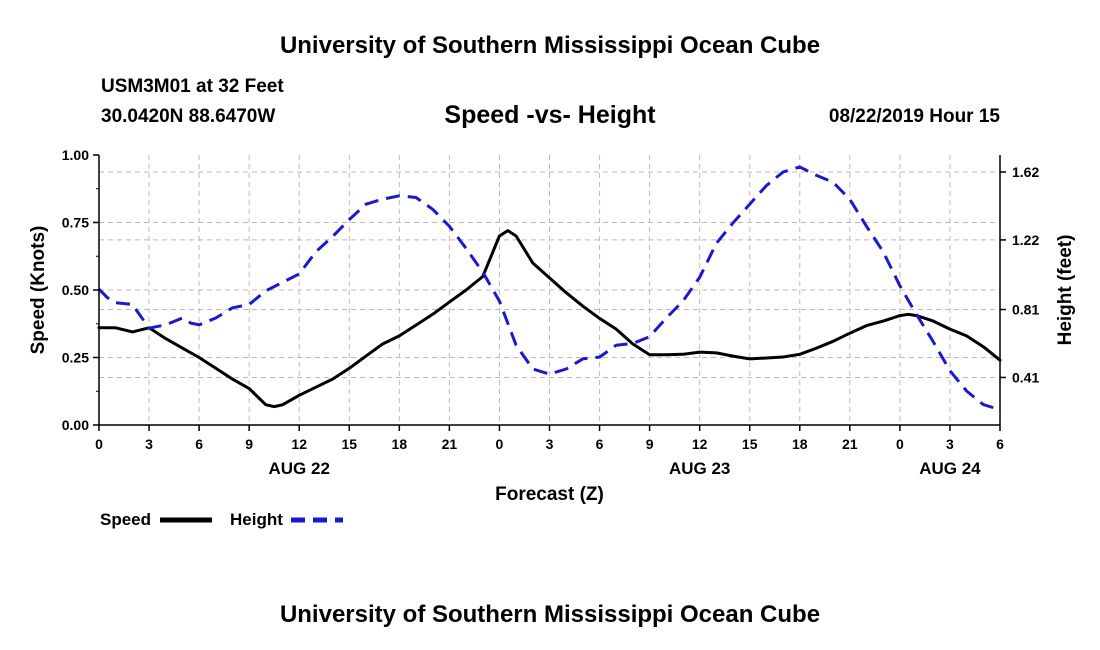  I want to click on y-tick-label: 0.25, so click(75, 358).